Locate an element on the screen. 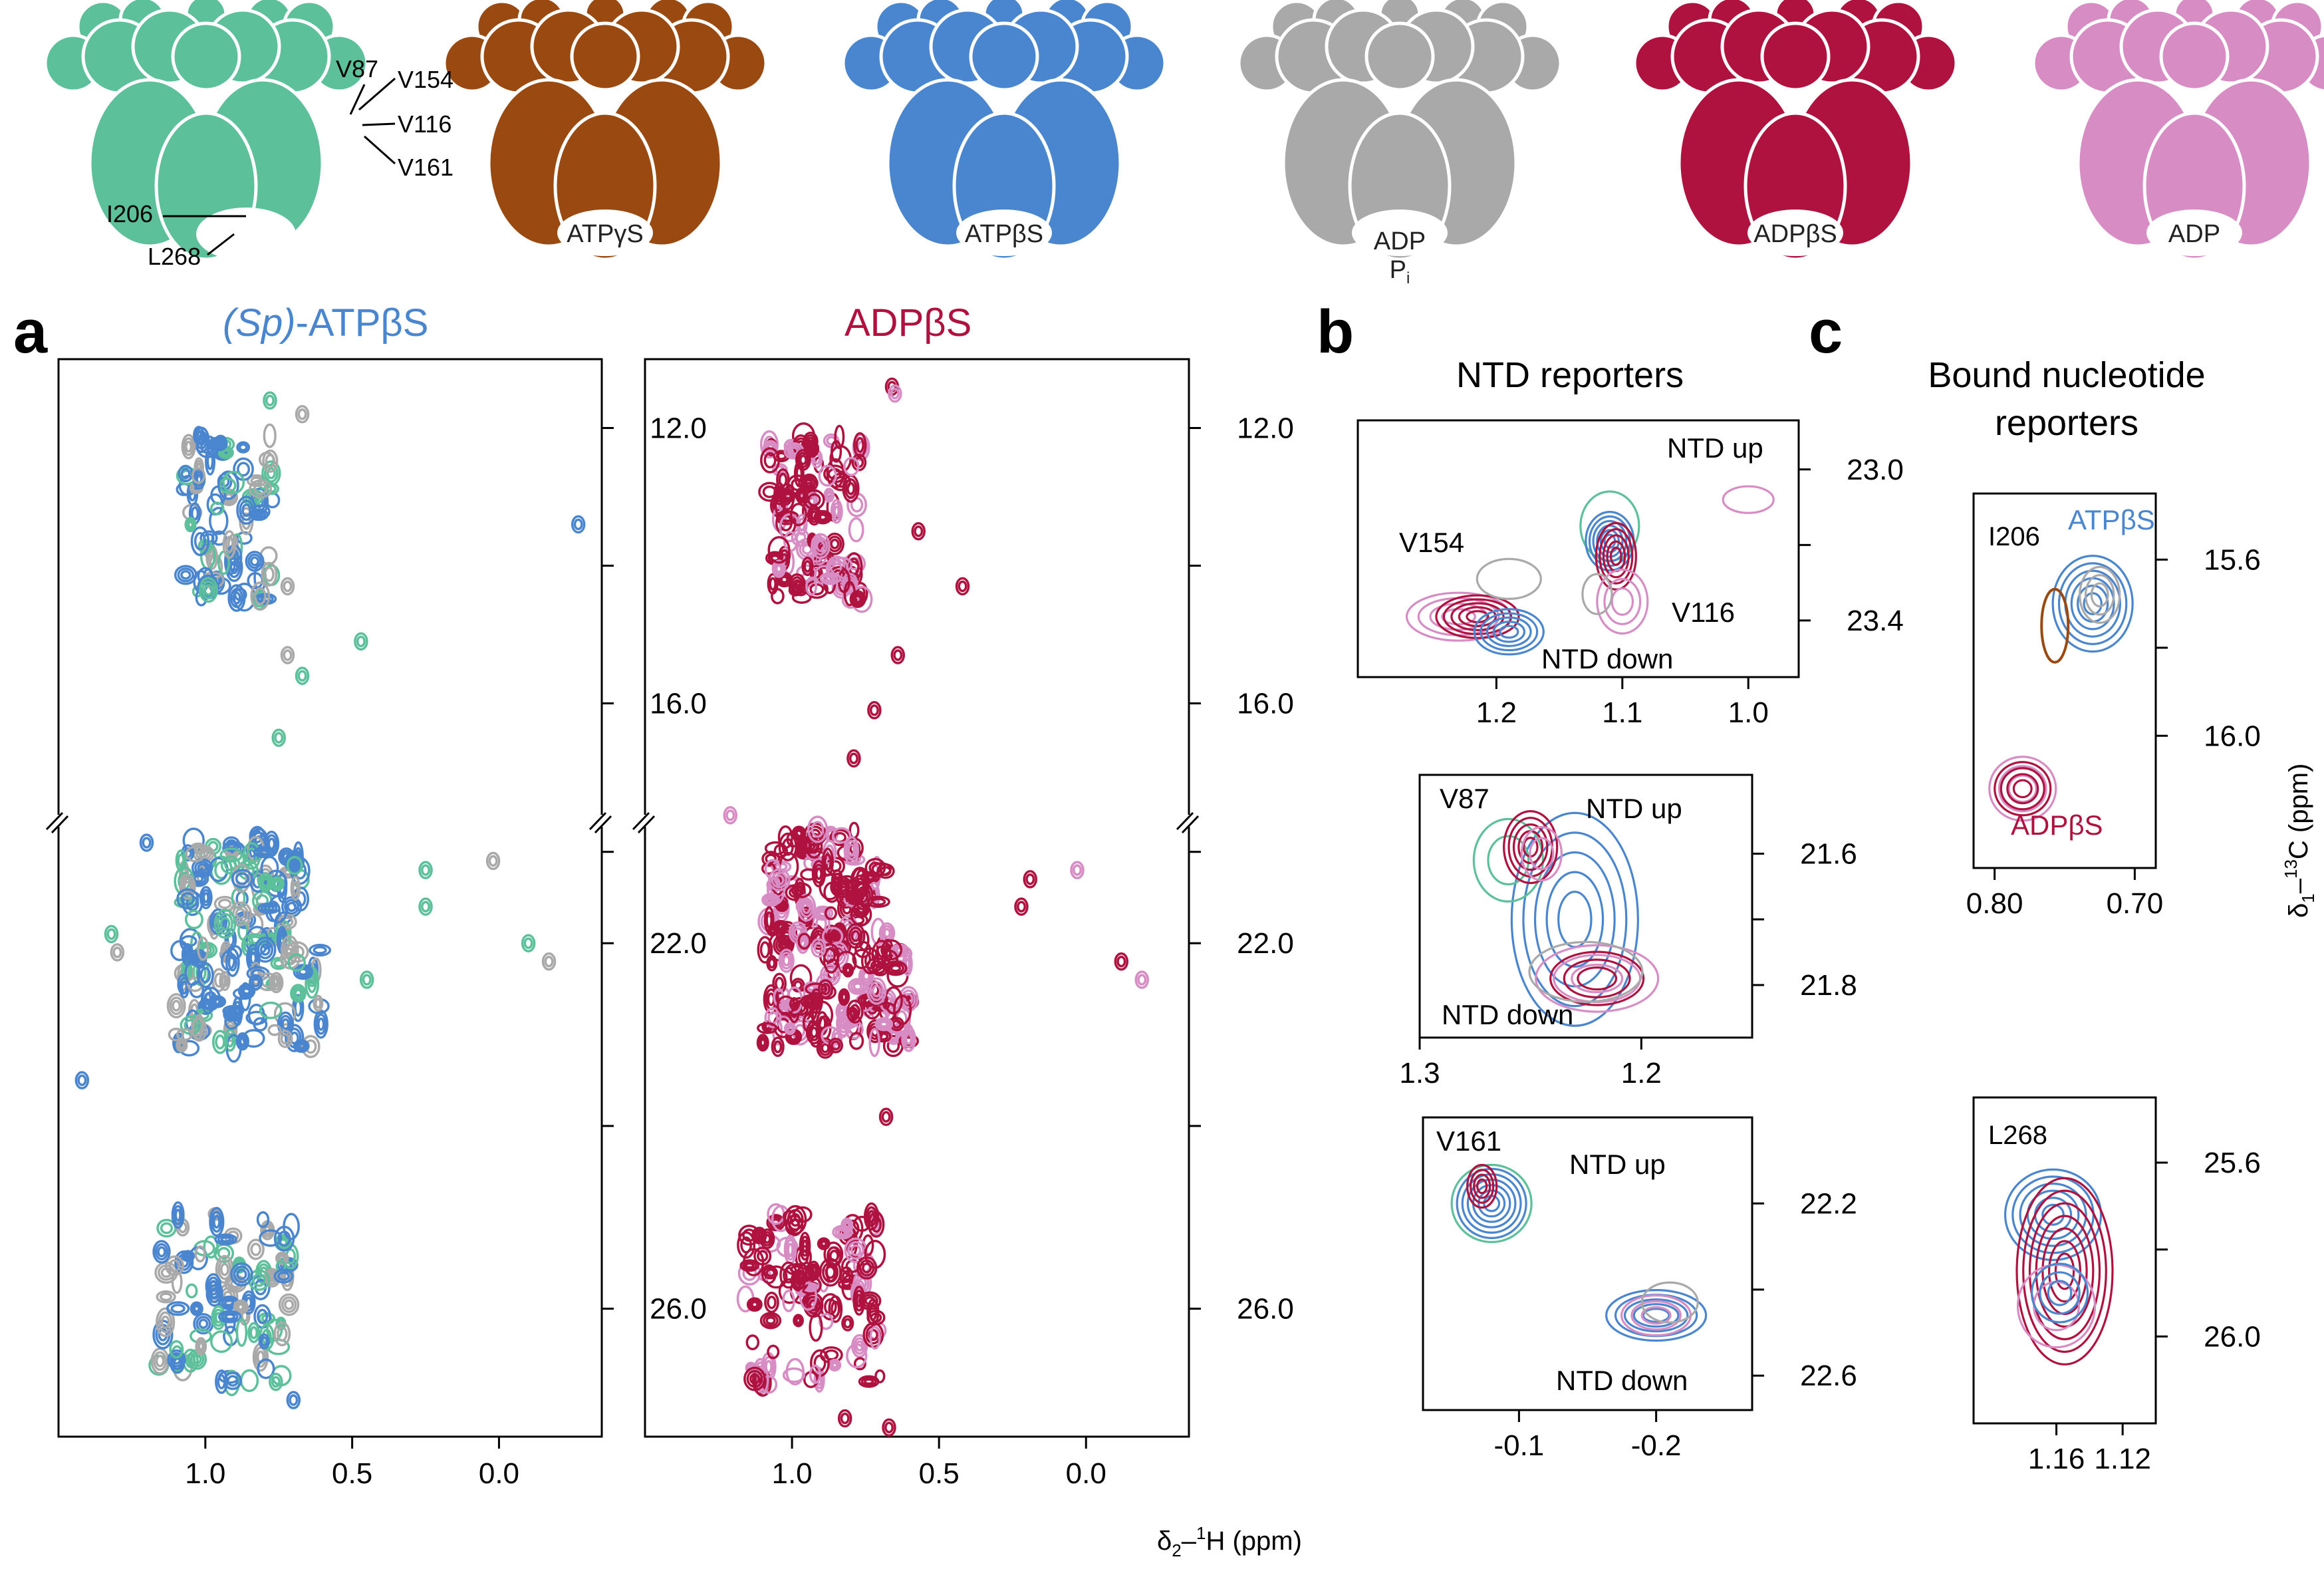 This screenshot has width=2324, height=1577. peak-ADP is located at coordinates (786, 961).